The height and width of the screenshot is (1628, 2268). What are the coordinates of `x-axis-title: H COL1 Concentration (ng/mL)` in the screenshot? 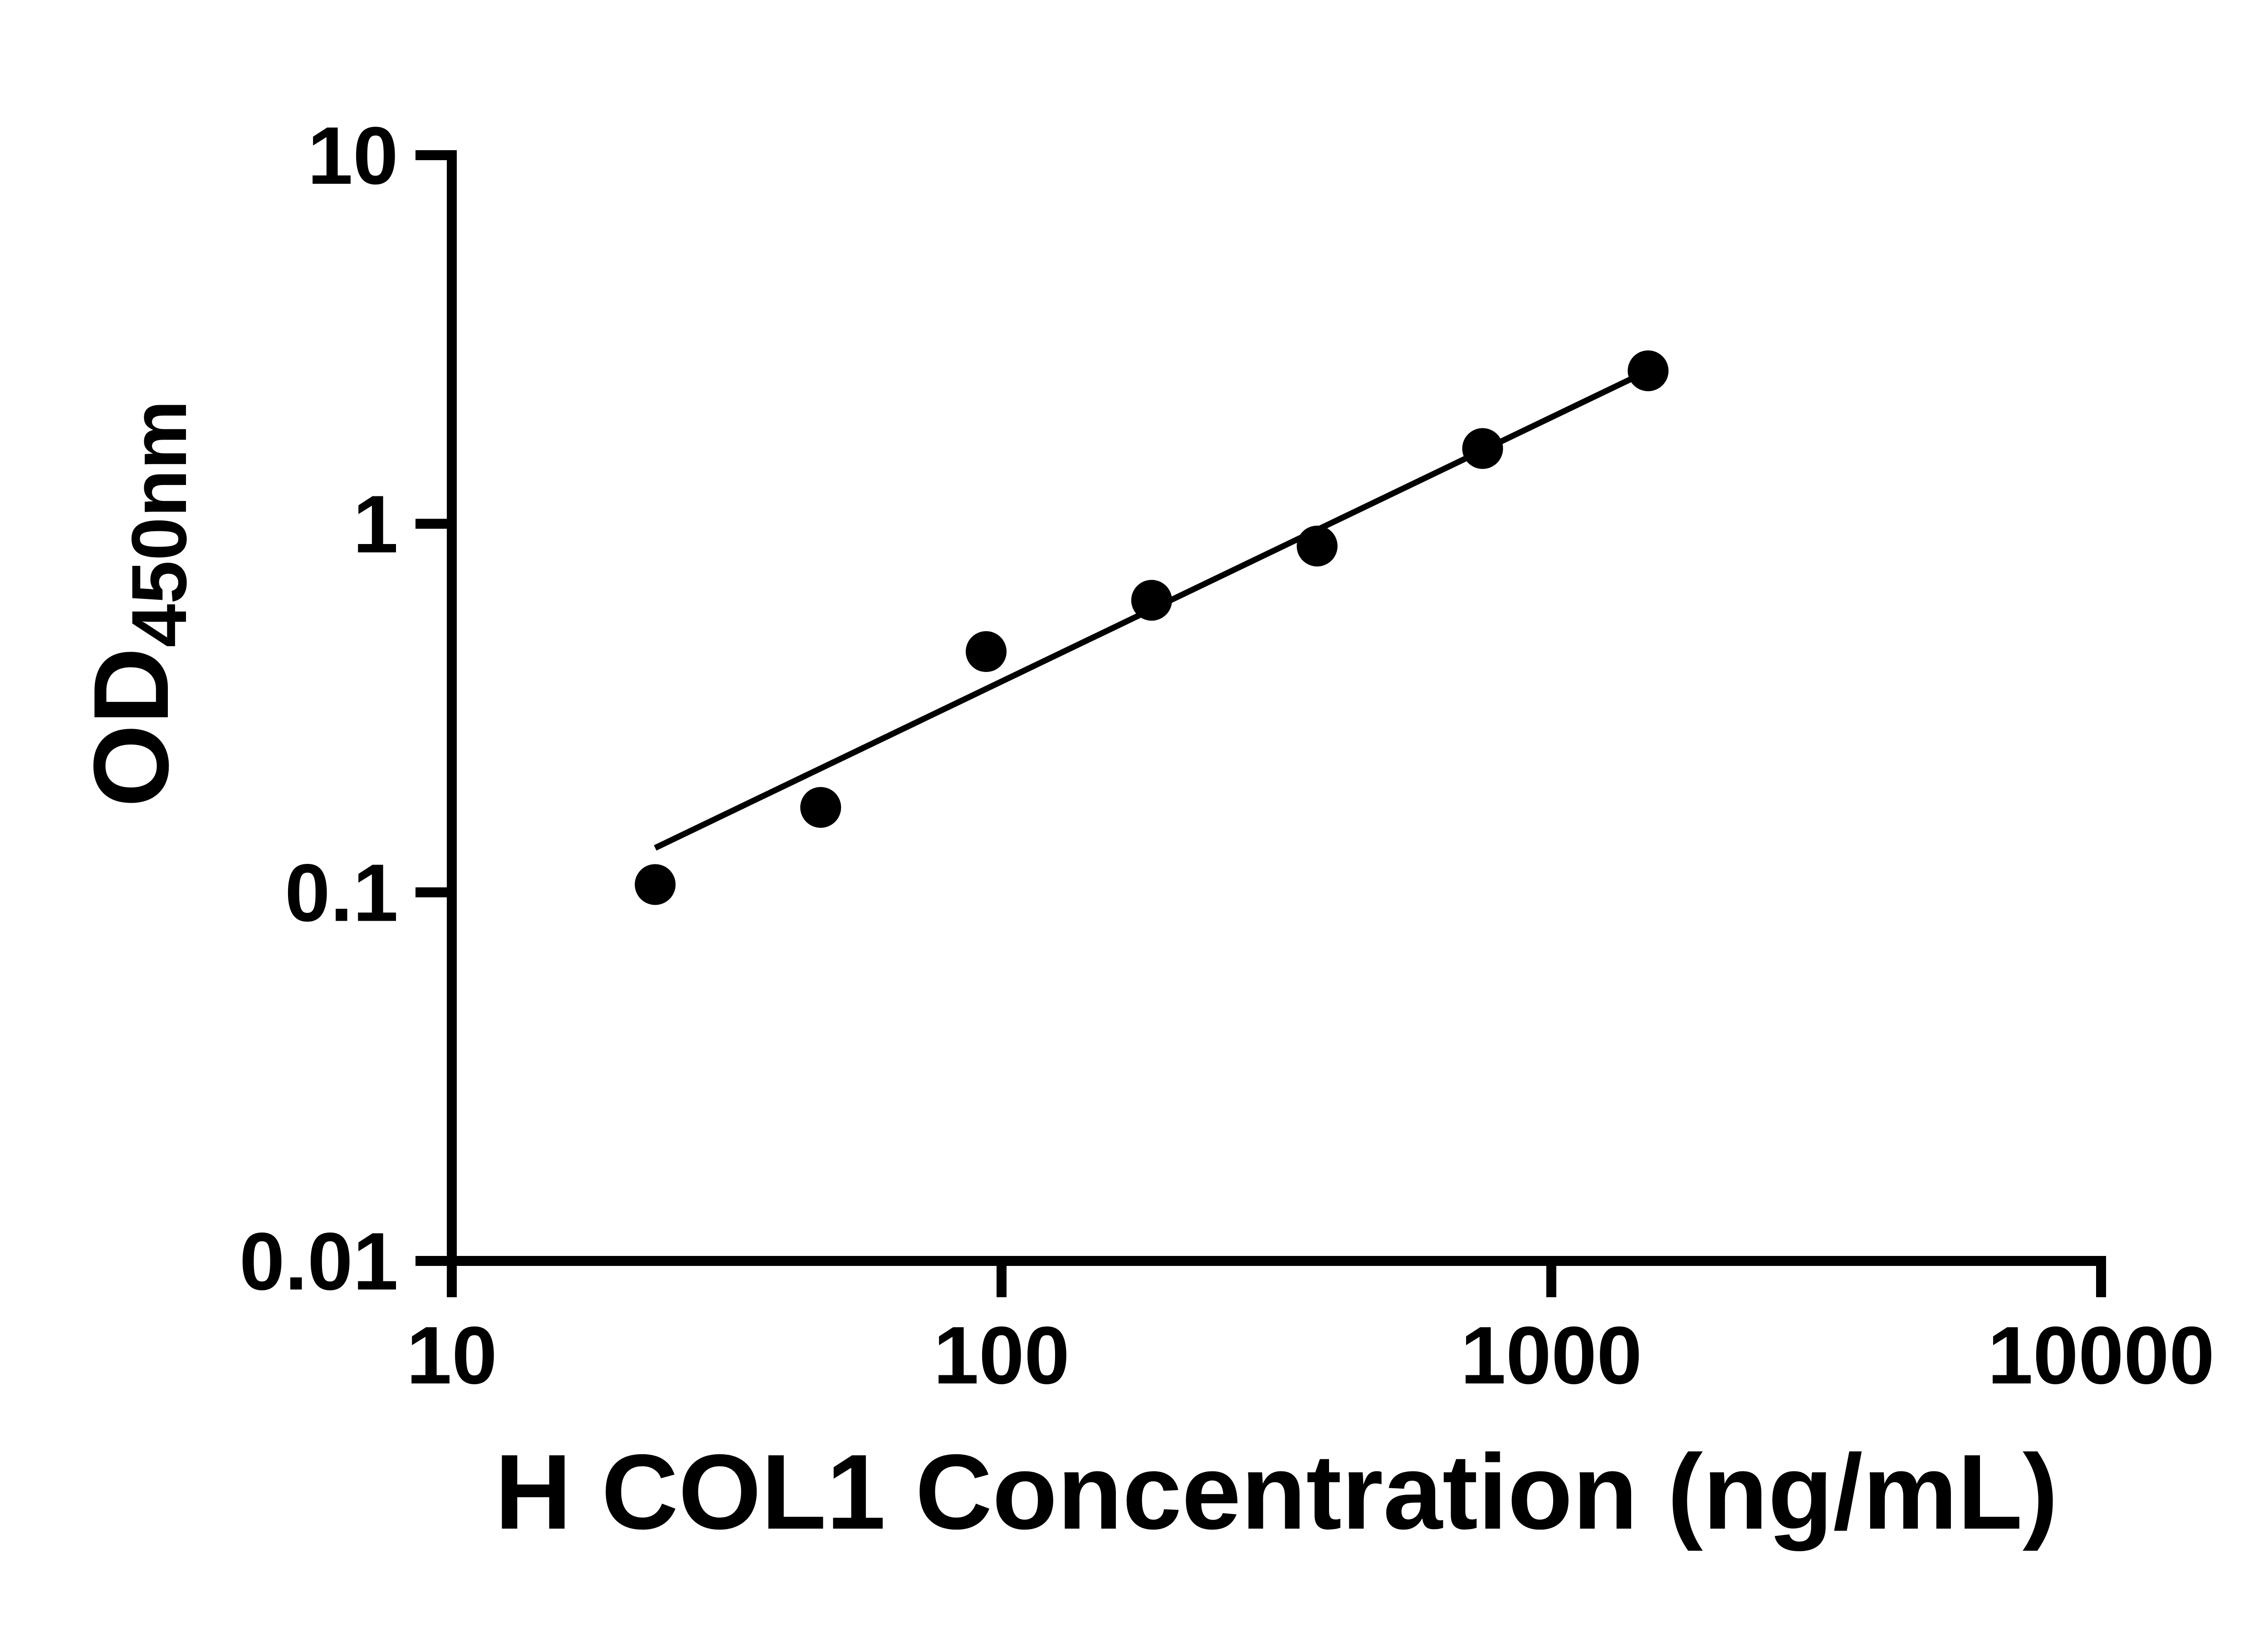 It's located at (1277, 1491).